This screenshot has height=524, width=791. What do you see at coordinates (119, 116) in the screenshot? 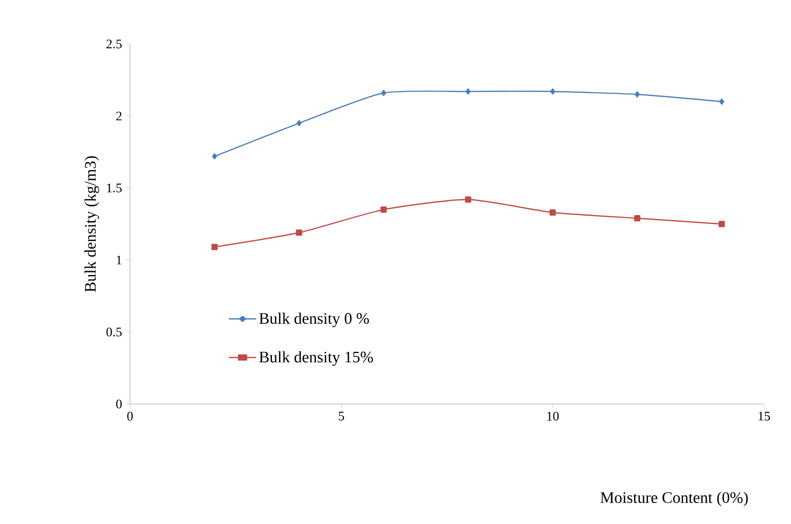
I see `y-tick-label: 2` at bounding box center [119, 116].